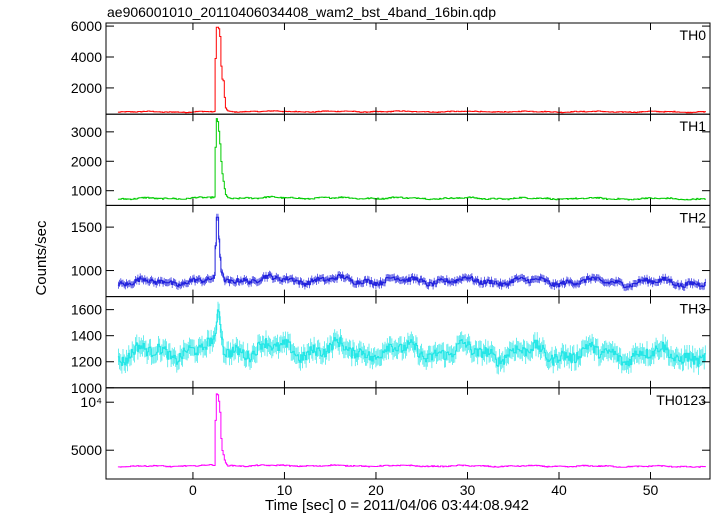 This screenshot has height=516, width=717. What do you see at coordinates (693, 309) in the screenshot?
I see `series-label-th3: TH3` at bounding box center [693, 309].